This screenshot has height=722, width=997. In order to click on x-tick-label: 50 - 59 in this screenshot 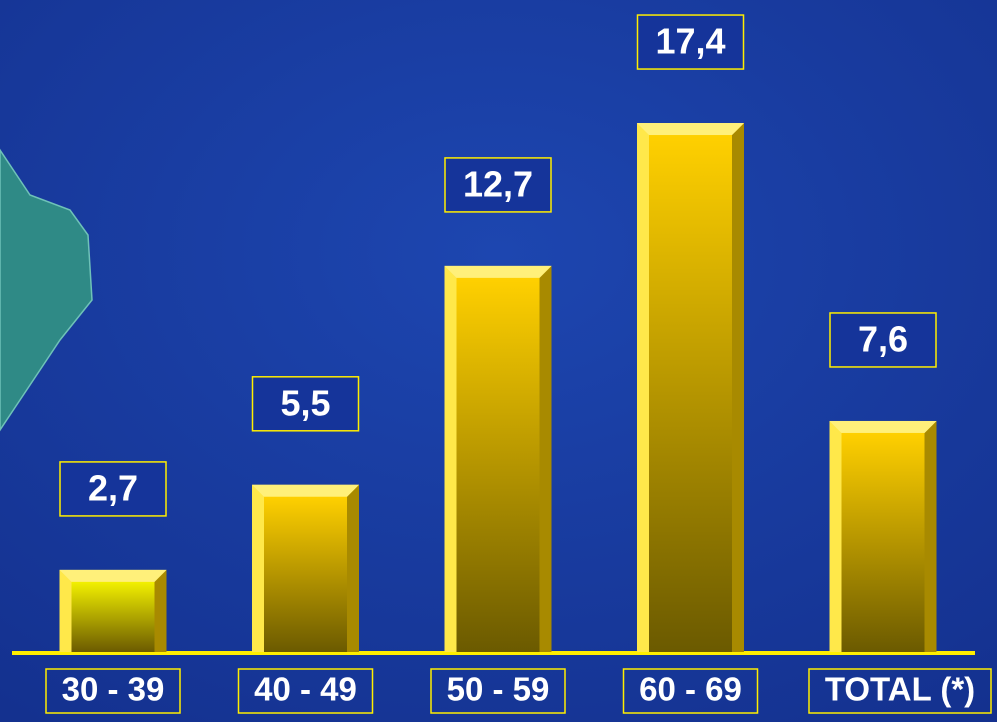, I will do `click(498, 689)`.